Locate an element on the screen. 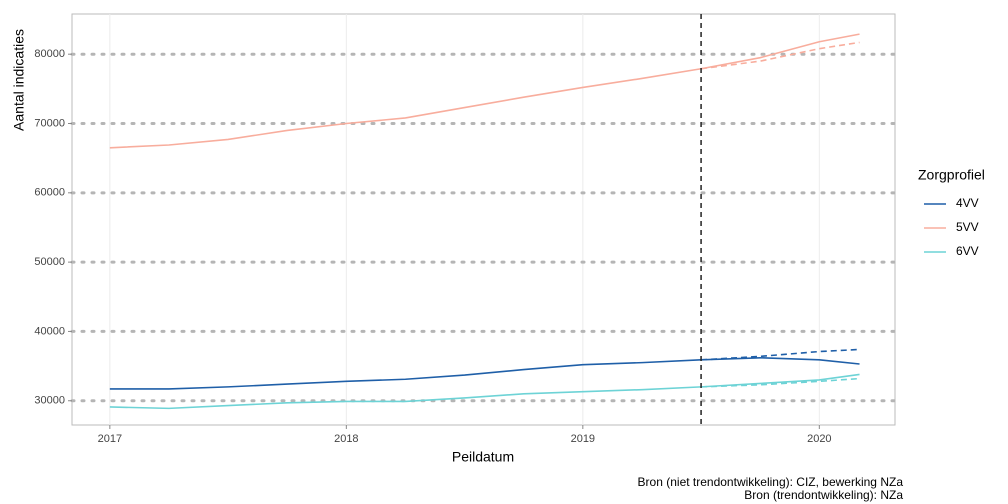 The image size is (1008, 504). legend-label: 5VV is located at coordinates (967, 227).